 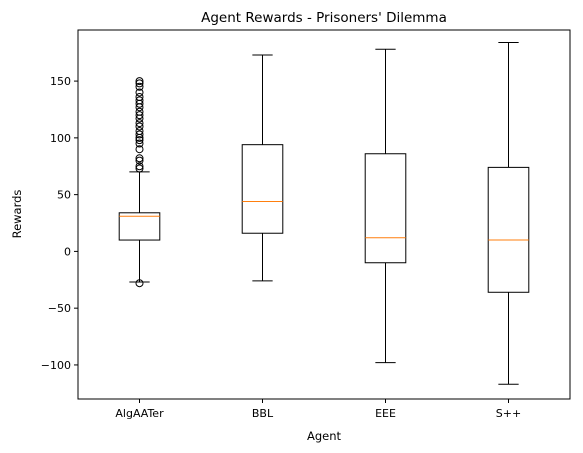 What do you see at coordinates (60, 138) in the screenshot?
I see `y-tick-label: 100` at bounding box center [60, 138].